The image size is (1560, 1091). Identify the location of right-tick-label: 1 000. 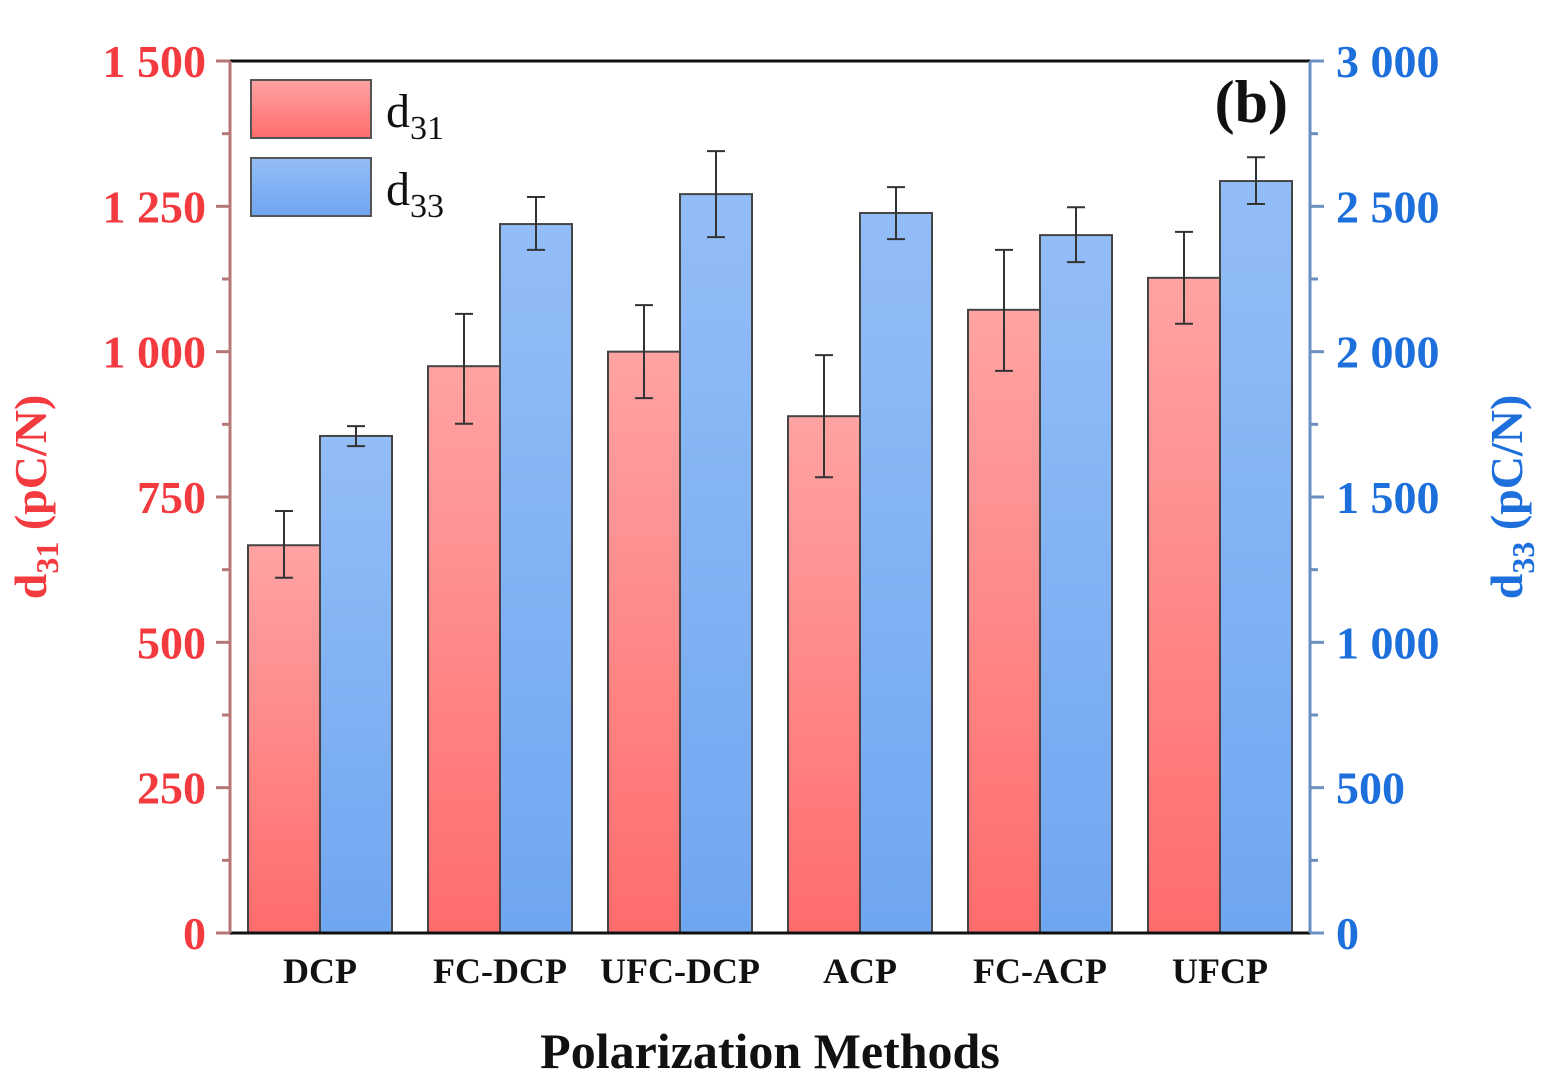
(1388, 642).